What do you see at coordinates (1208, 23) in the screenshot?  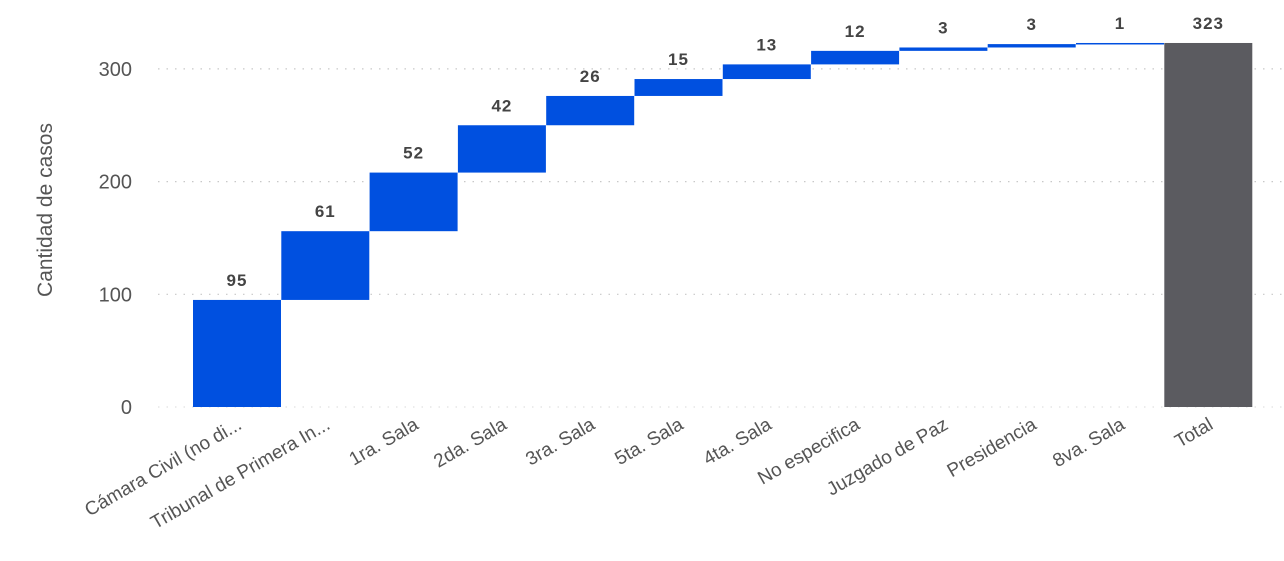 I see `data-label: 323` at bounding box center [1208, 23].